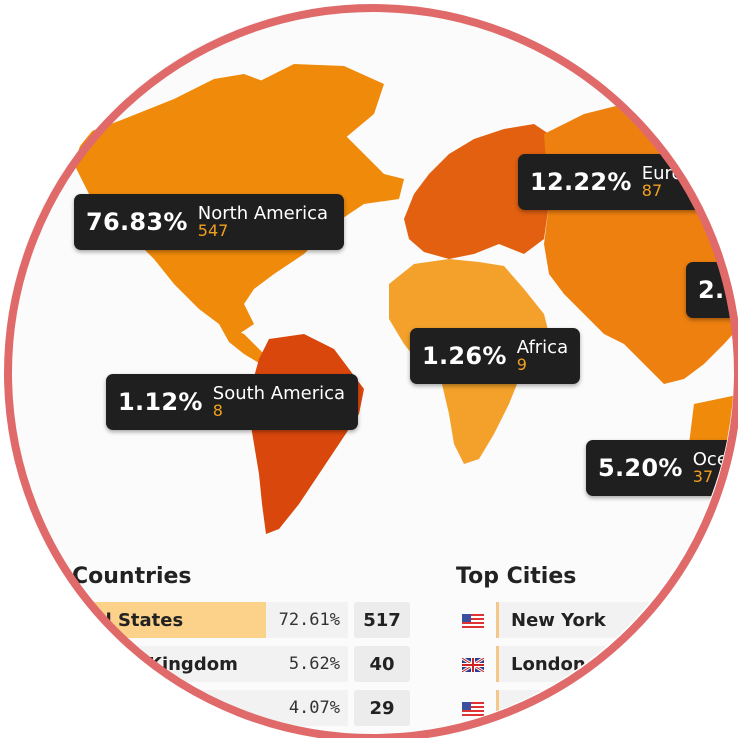 The width and height of the screenshot is (738, 738). Describe the element at coordinates (131, 620) in the screenshot. I see `country-name: ted States` at that location.